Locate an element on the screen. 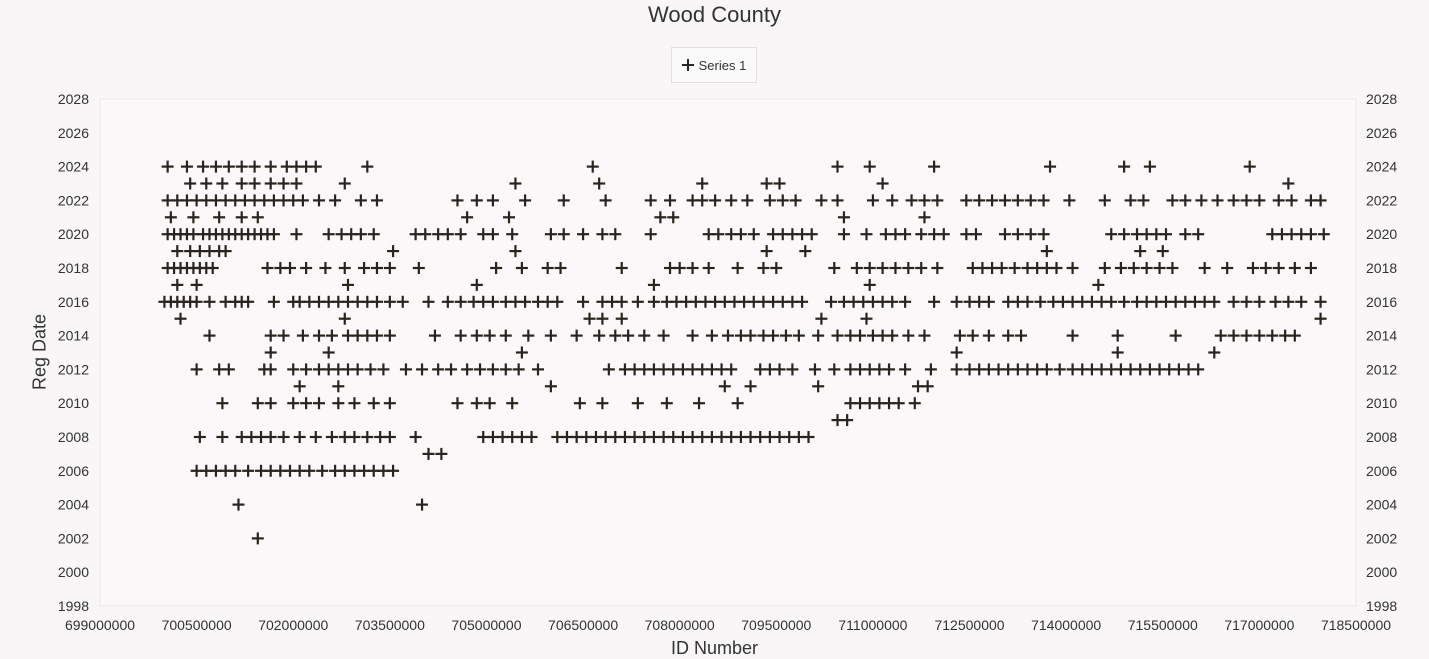  y-tick-label-left: 2024 is located at coordinates (73, 167).